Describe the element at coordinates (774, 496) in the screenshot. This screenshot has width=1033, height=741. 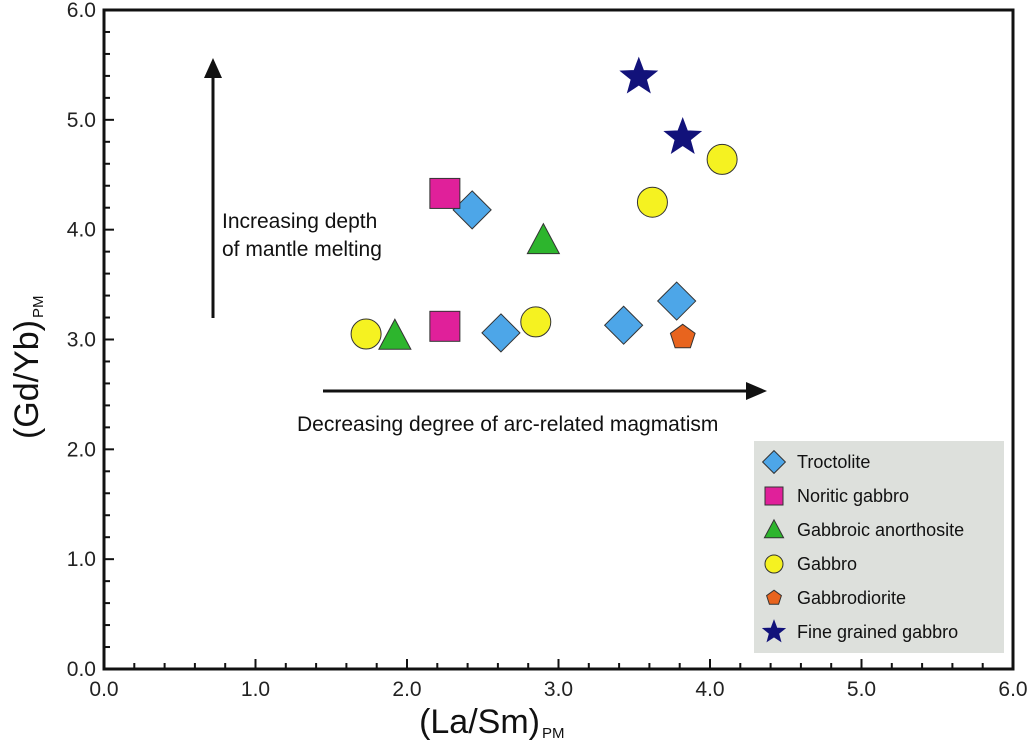
I see `legend-marker-noritic-gabbro` at that location.